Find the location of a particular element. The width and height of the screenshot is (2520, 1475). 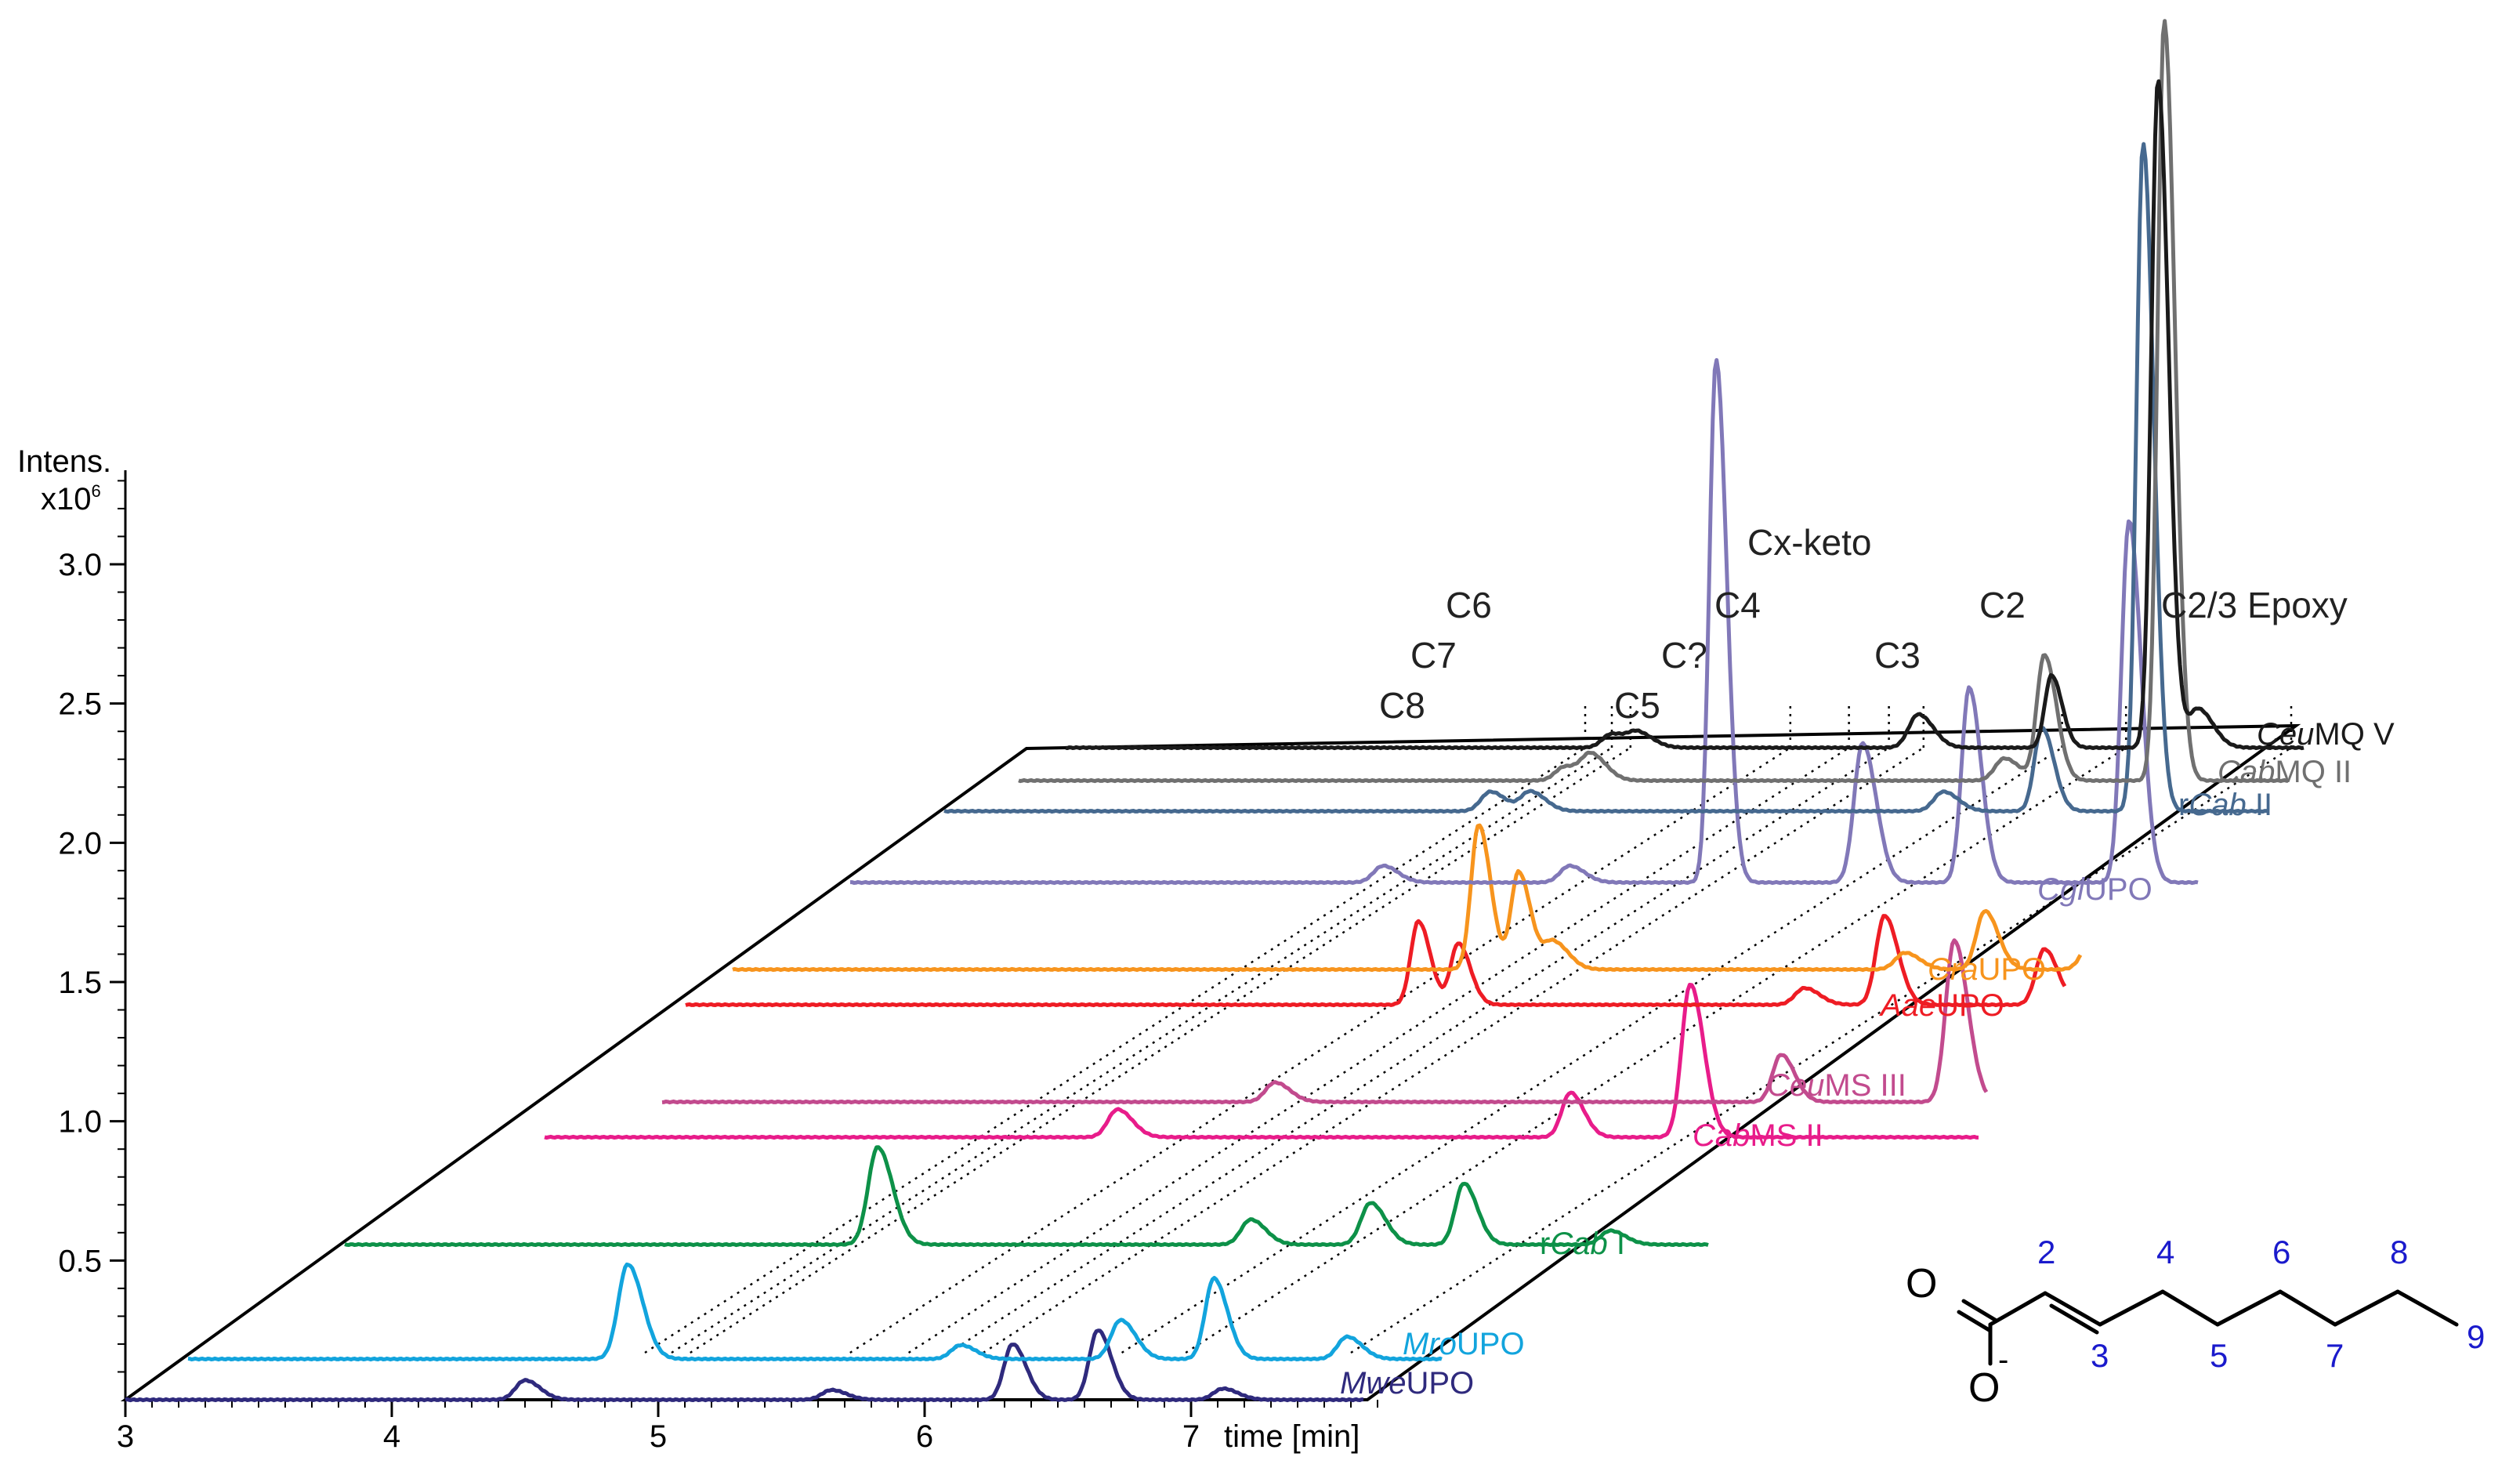

annotation-C2: C2 is located at coordinates (2002, 605).